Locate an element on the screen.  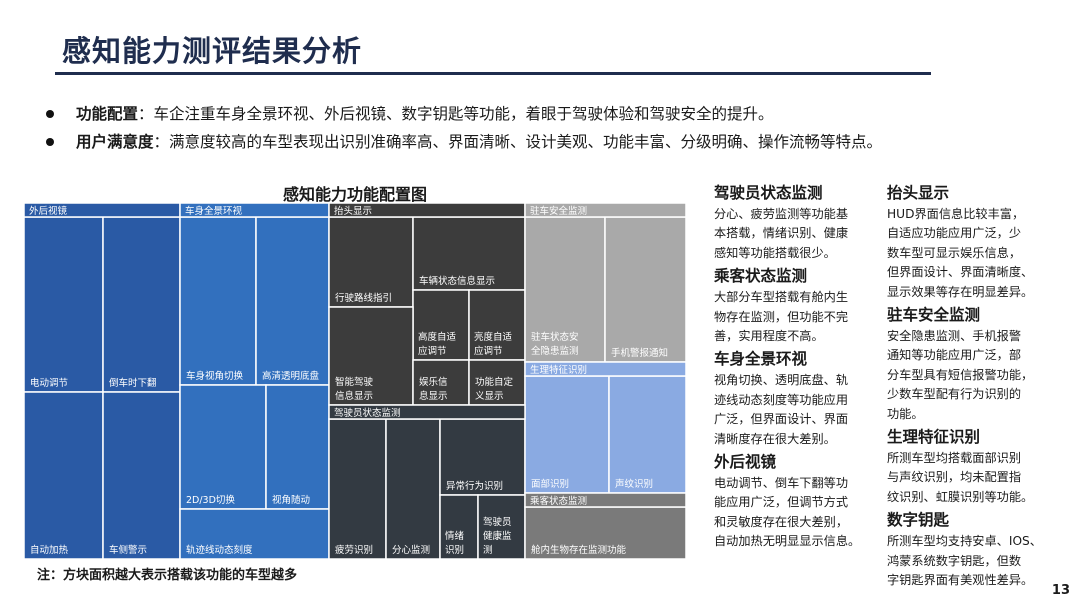
section-line: 电动调节、倒车下翻等功 is located at coordinates (781, 483).